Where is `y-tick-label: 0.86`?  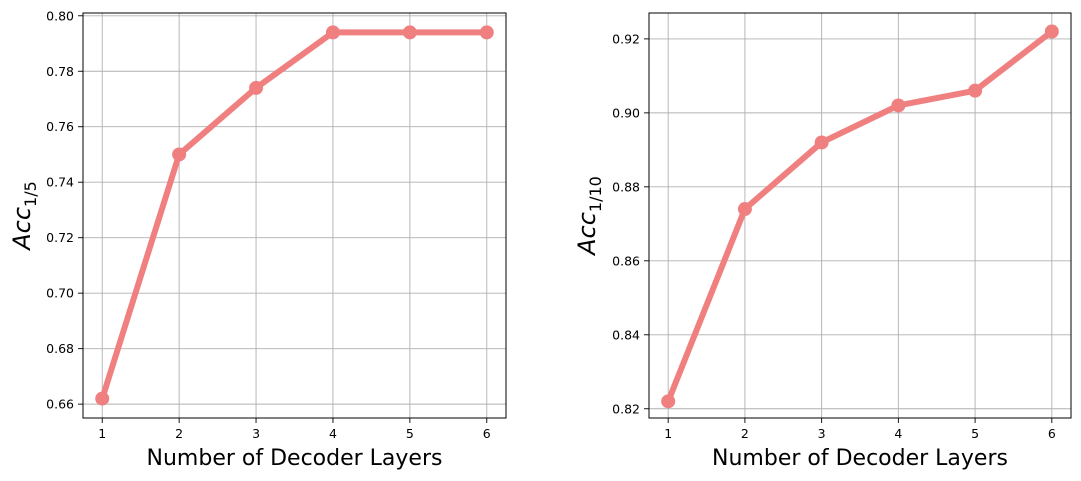 y-tick-label: 0.86 is located at coordinates (626, 260).